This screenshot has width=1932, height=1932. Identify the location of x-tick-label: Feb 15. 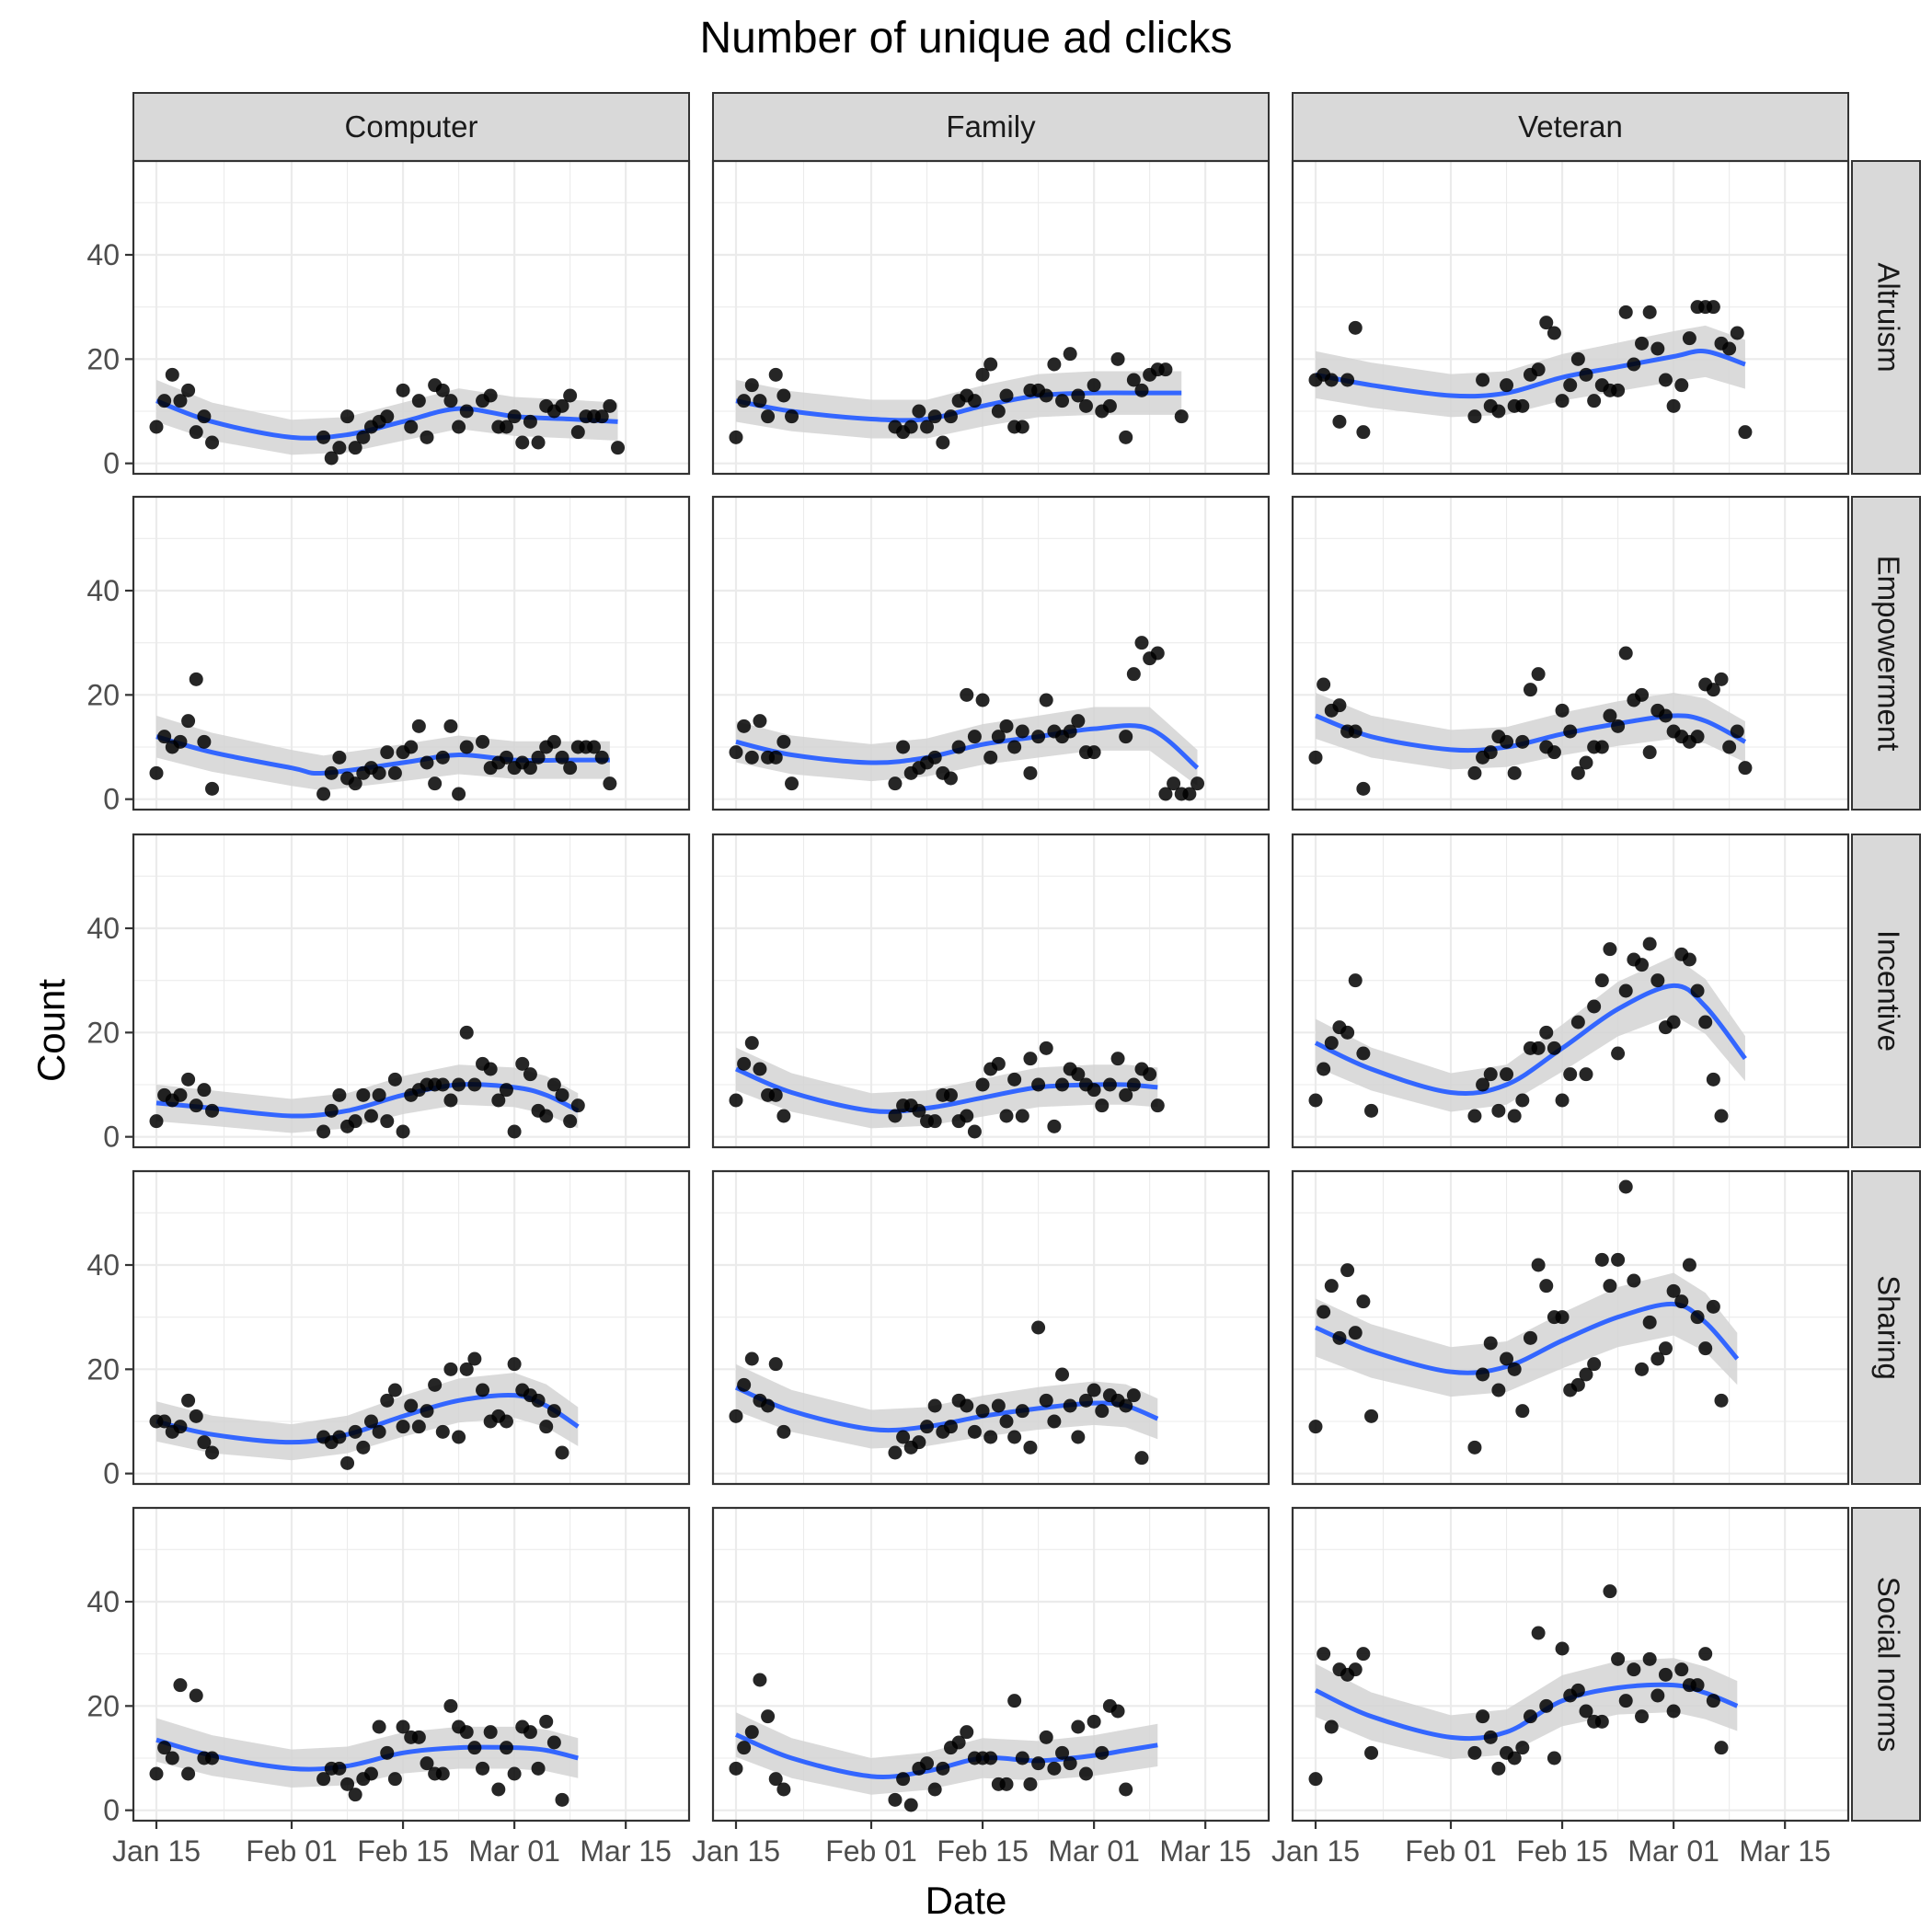
(1562, 1851).